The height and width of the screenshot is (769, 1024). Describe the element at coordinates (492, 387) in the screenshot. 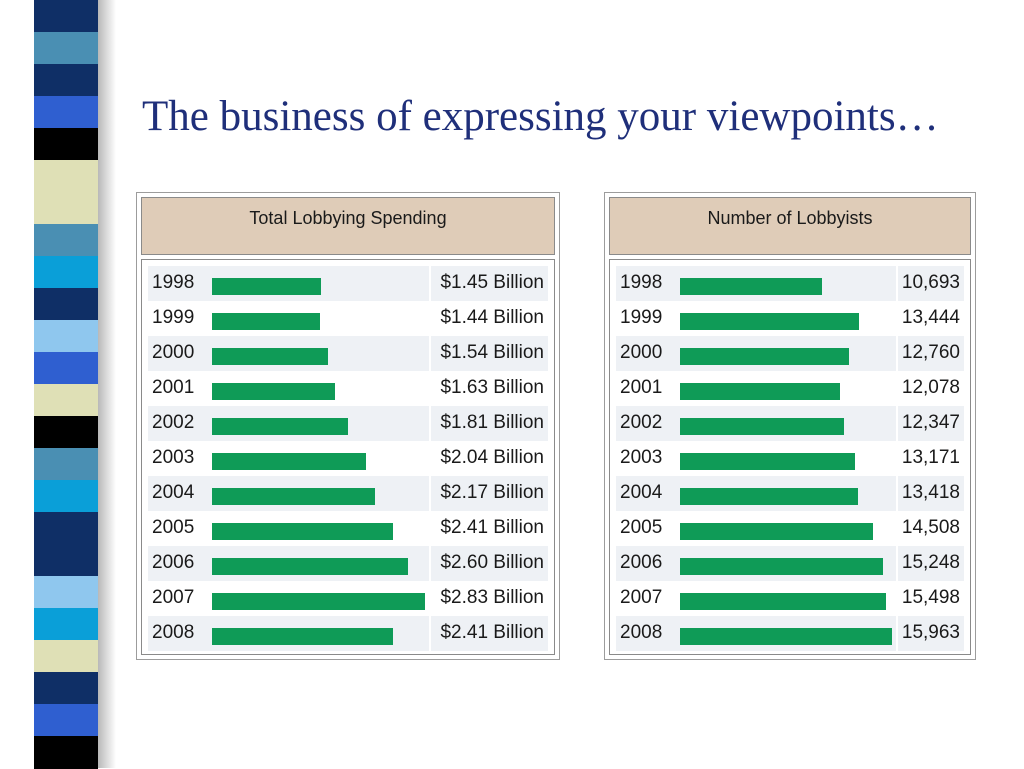

I see `spending-value-label: $1.63 Billion` at that location.